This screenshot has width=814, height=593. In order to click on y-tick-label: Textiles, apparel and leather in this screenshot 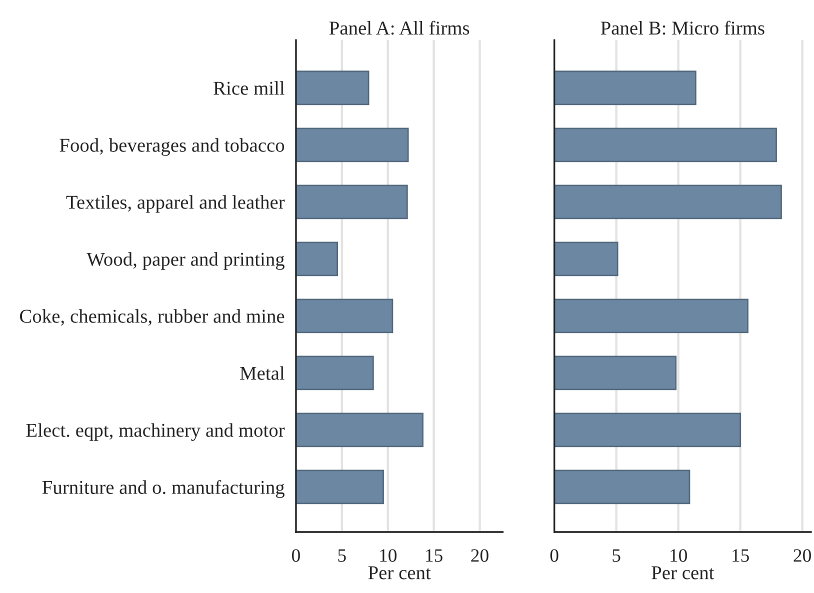, I will do `click(175, 204)`.